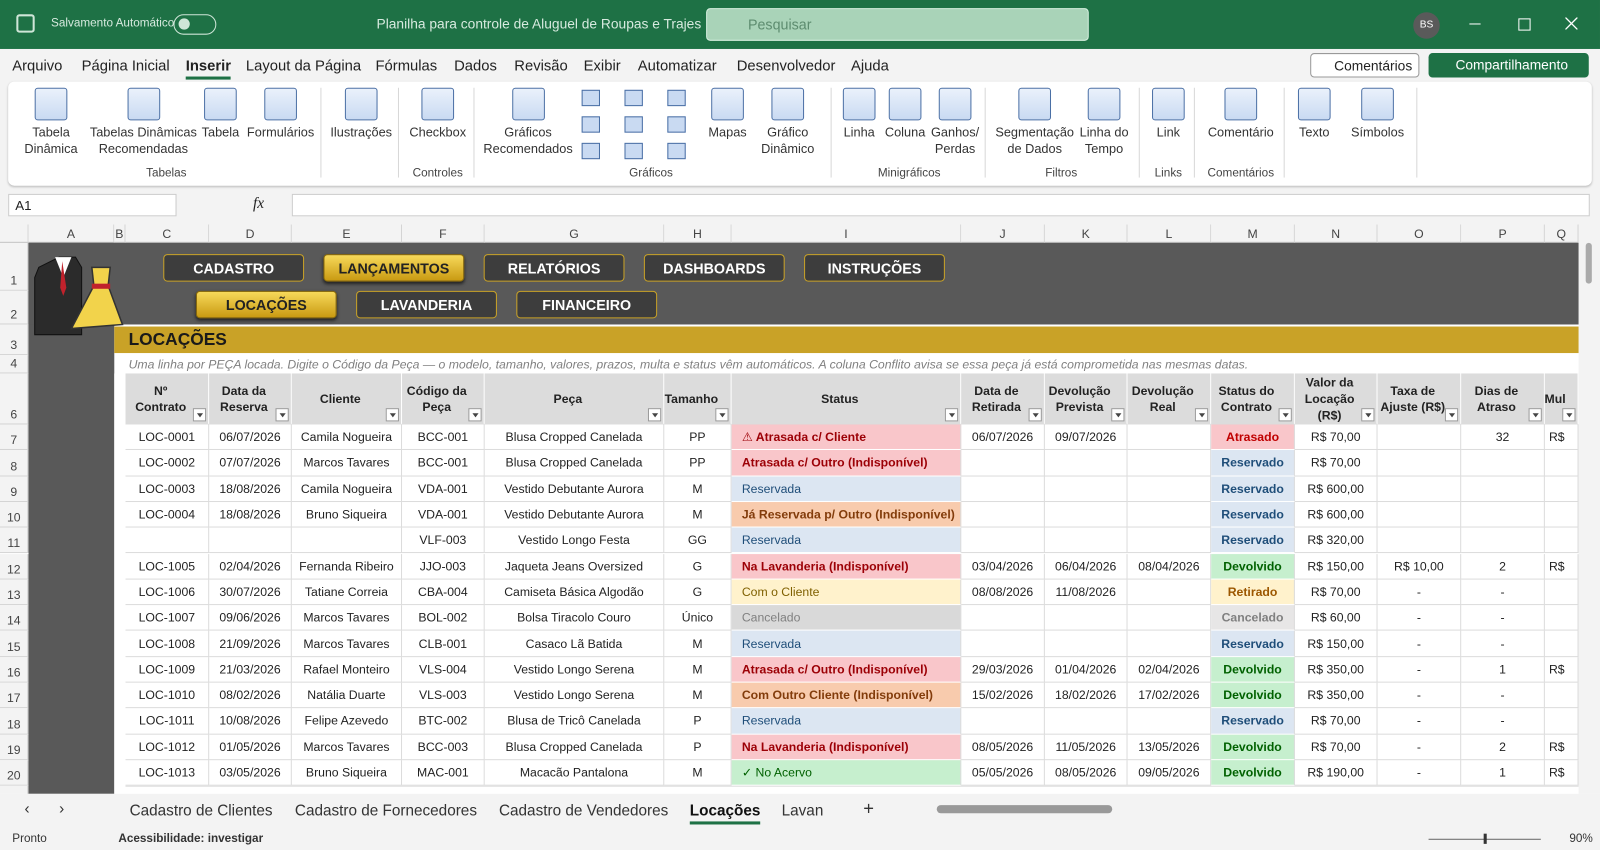 The image size is (1600, 850). Describe the element at coordinates (125, 66) in the screenshot. I see `menu-tab: Página Inicial` at that location.